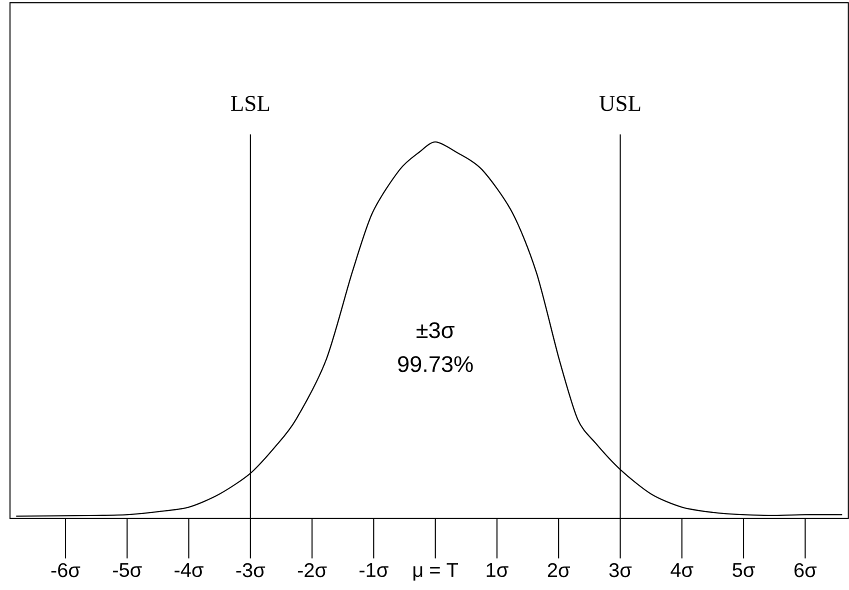 The height and width of the screenshot is (590, 849). I want to click on x-tick-label: 3σ, so click(620, 570).